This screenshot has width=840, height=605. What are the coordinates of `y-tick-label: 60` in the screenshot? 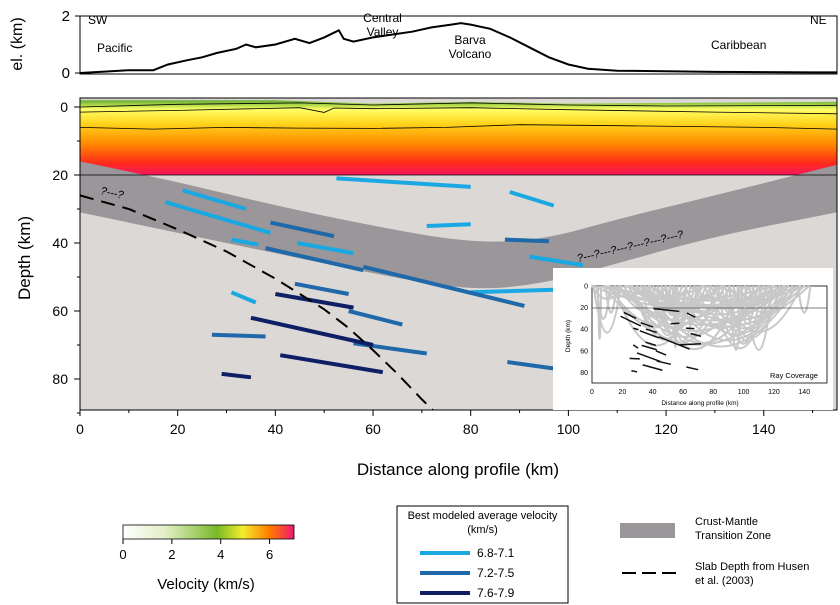 It's located at (60, 311).